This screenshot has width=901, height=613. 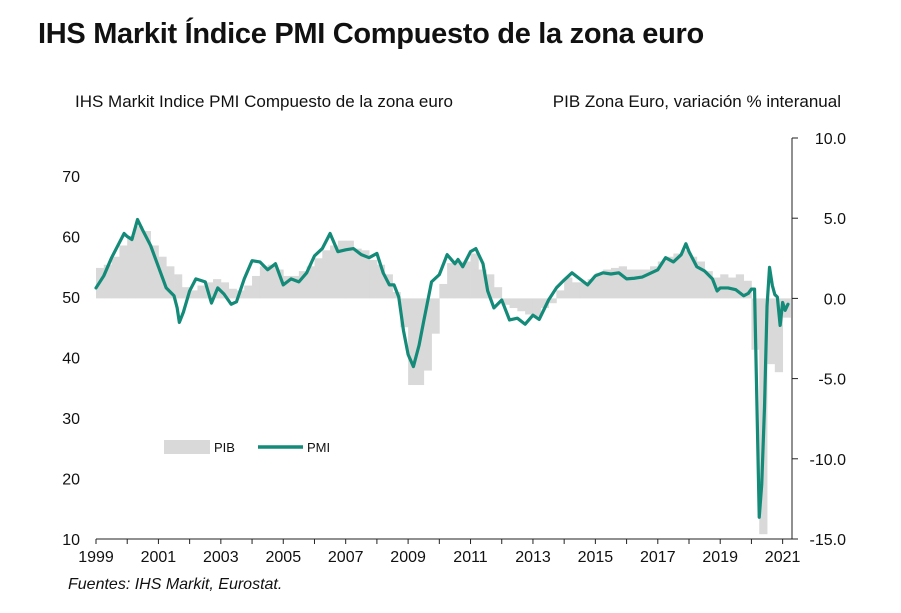 I want to click on x-tick-label: 2017, so click(x=658, y=557).